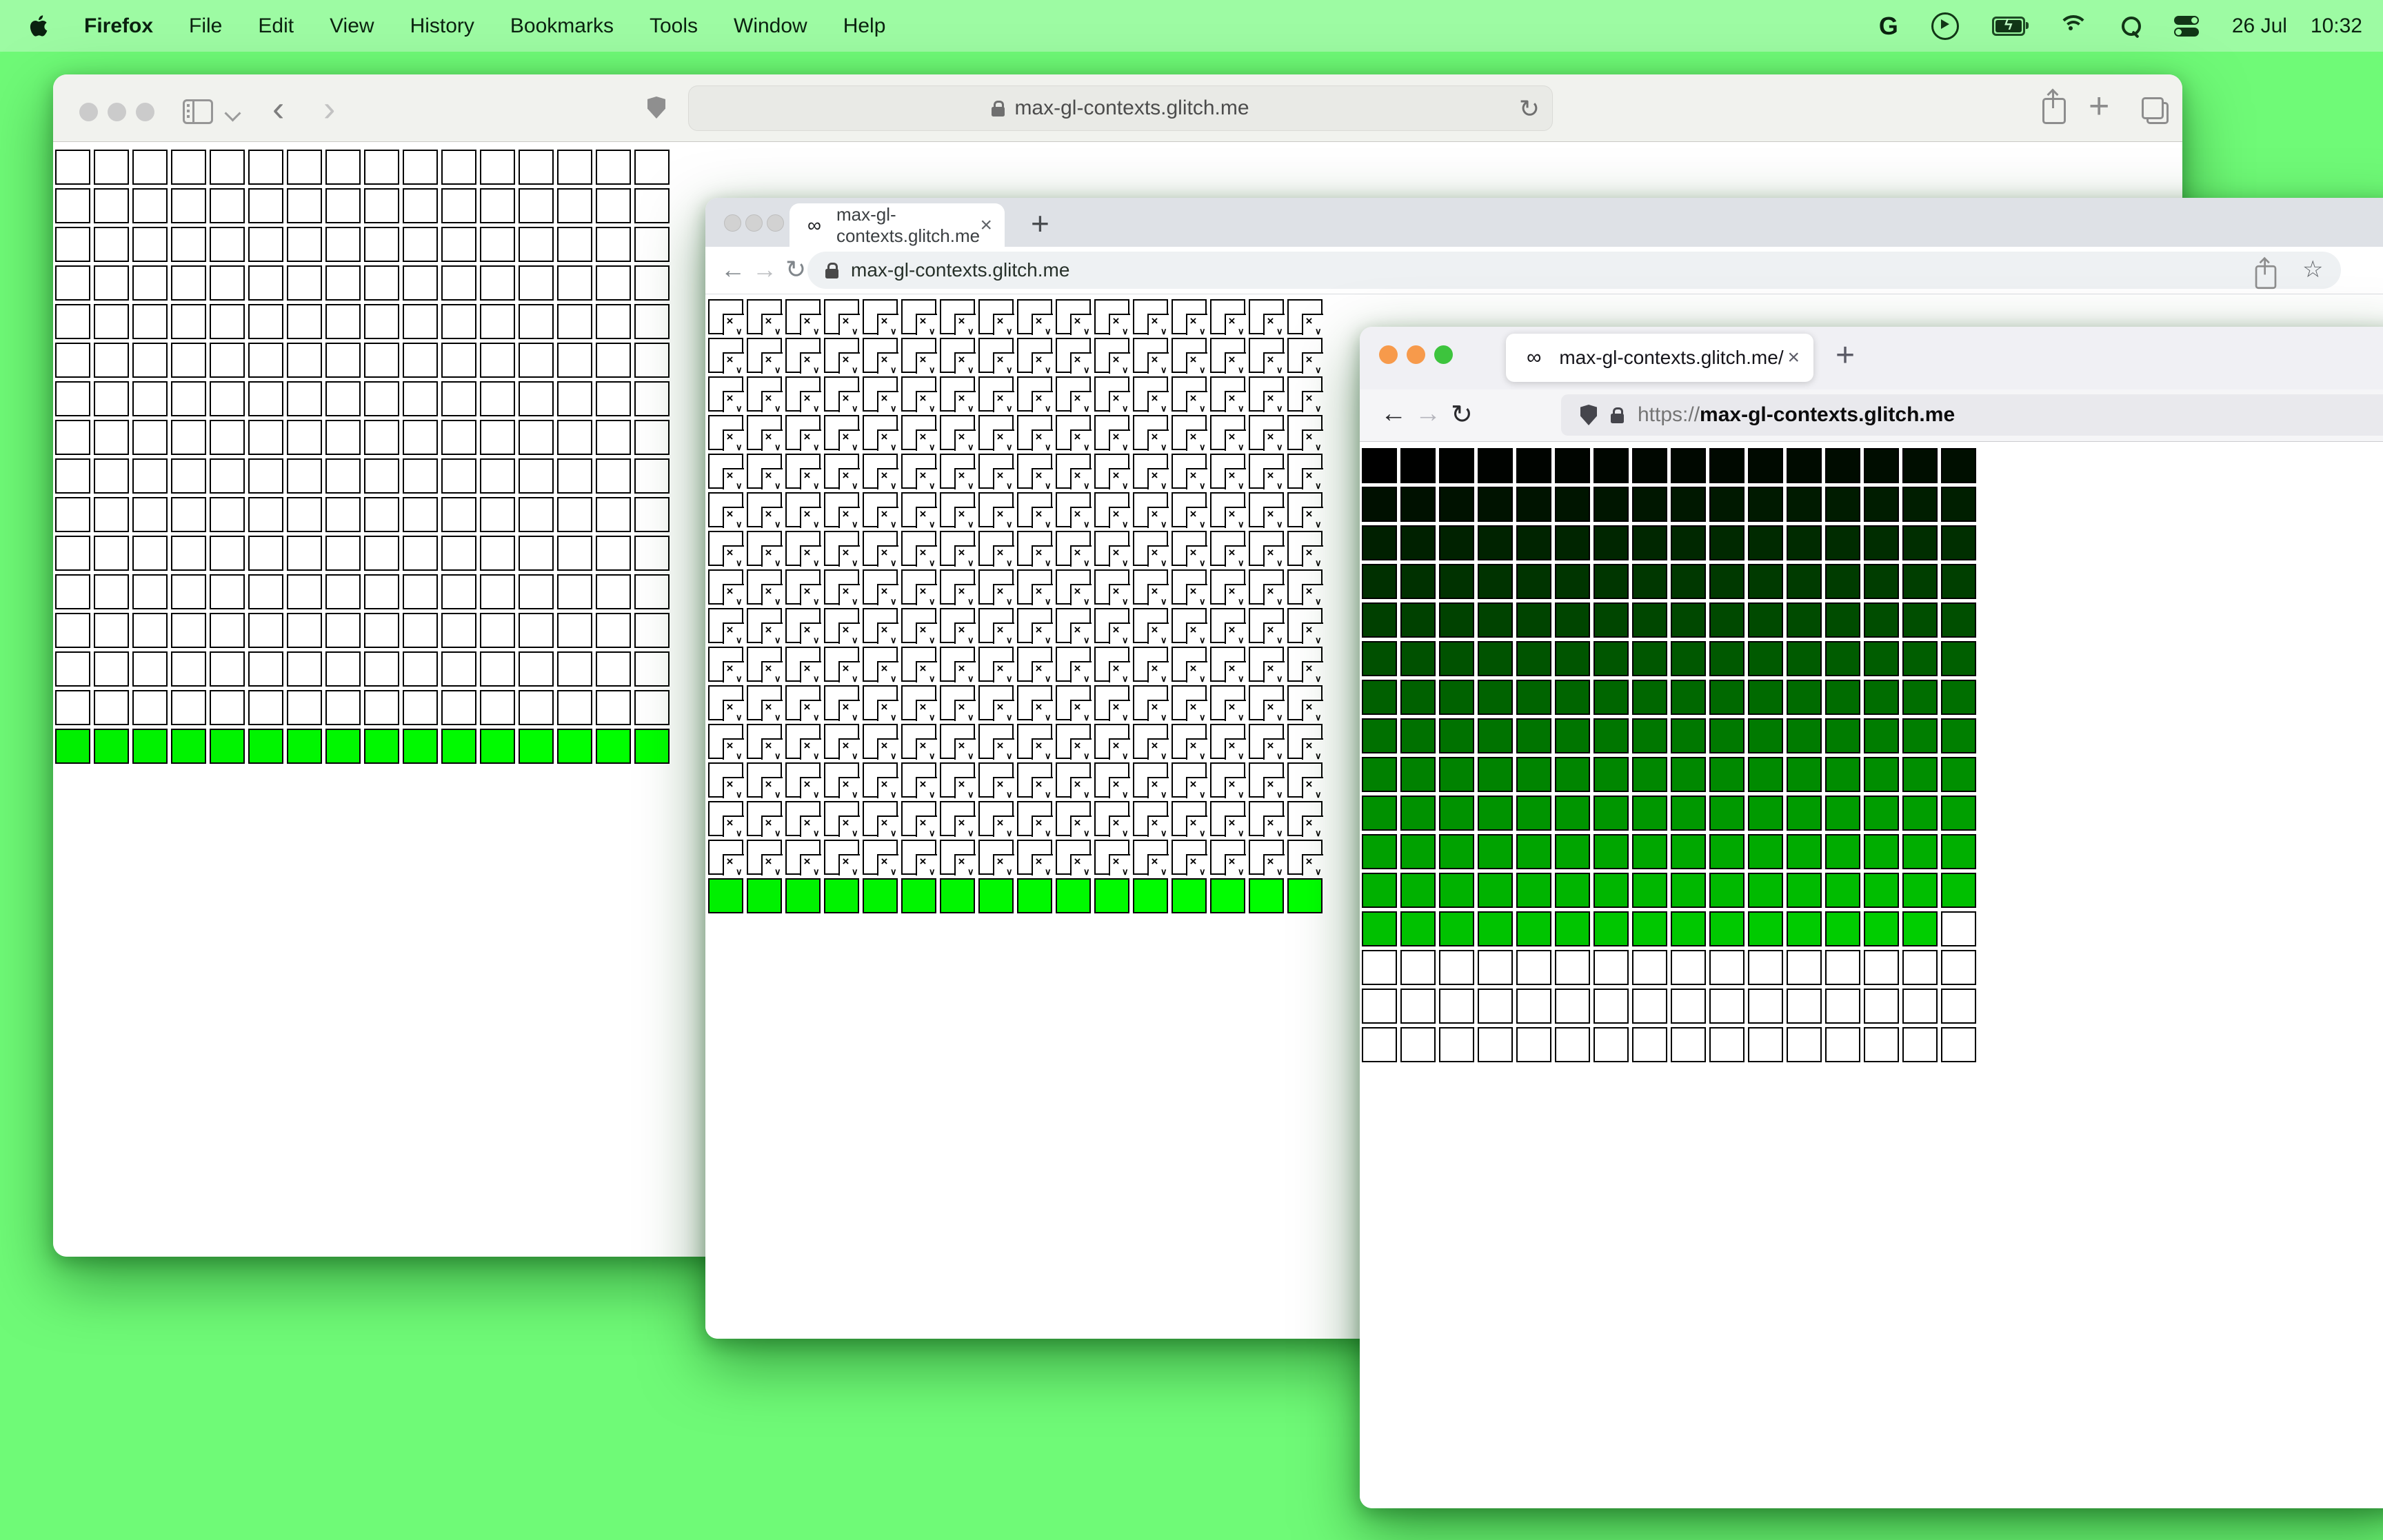 The image size is (2383, 1540). What do you see at coordinates (198, 112) in the screenshot?
I see `sidebar-icon` at bounding box center [198, 112].